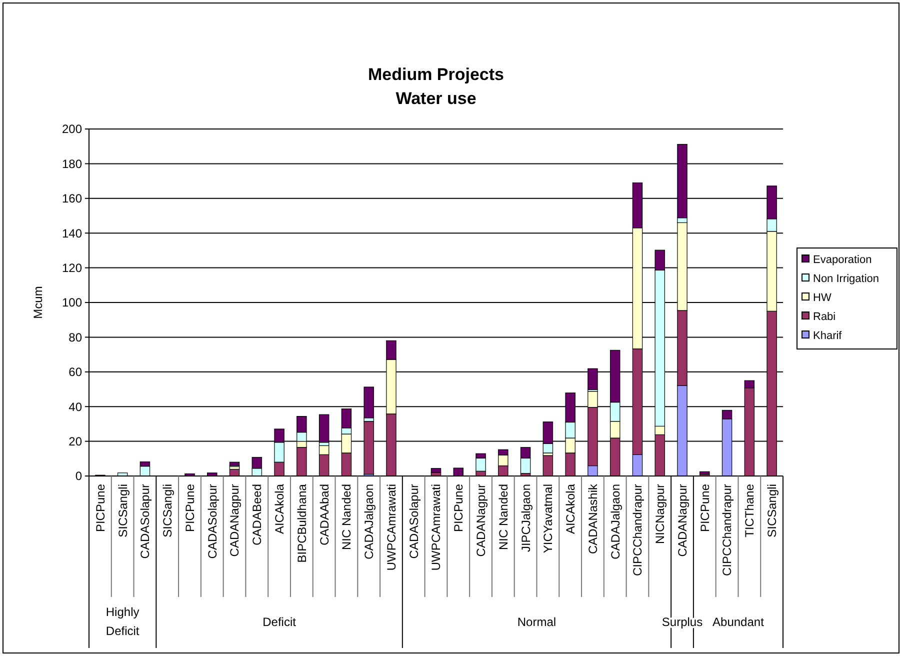 This screenshot has width=904, height=660. What do you see at coordinates (525, 518) in the screenshot?
I see `x-tick-label: JIPCJalgaon` at bounding box center [525, 518].